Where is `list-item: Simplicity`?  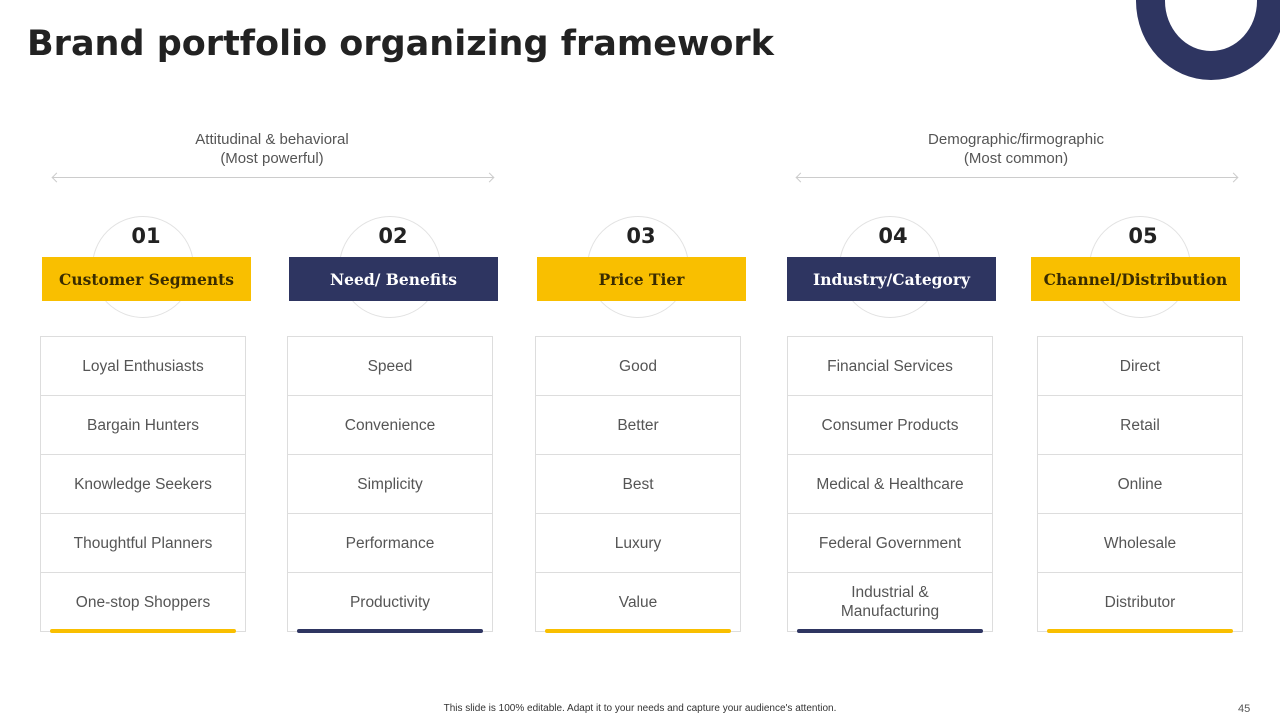 list-item: Simplicity is located at coordinates (390, 484).